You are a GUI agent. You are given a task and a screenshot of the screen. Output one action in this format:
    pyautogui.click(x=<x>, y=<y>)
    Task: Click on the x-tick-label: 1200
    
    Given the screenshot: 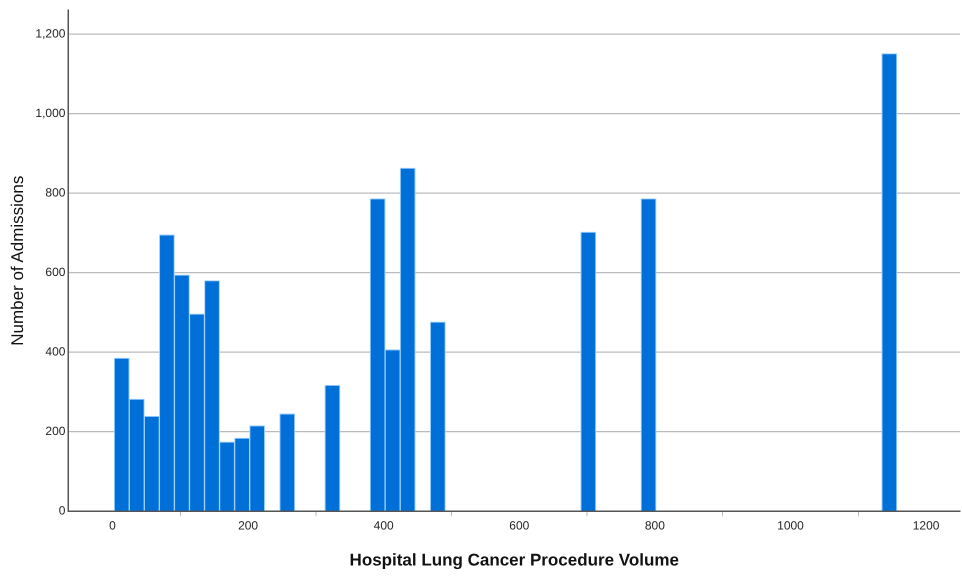 What is the action you would take?
    pyautogui.click(x=926, y=525)
    